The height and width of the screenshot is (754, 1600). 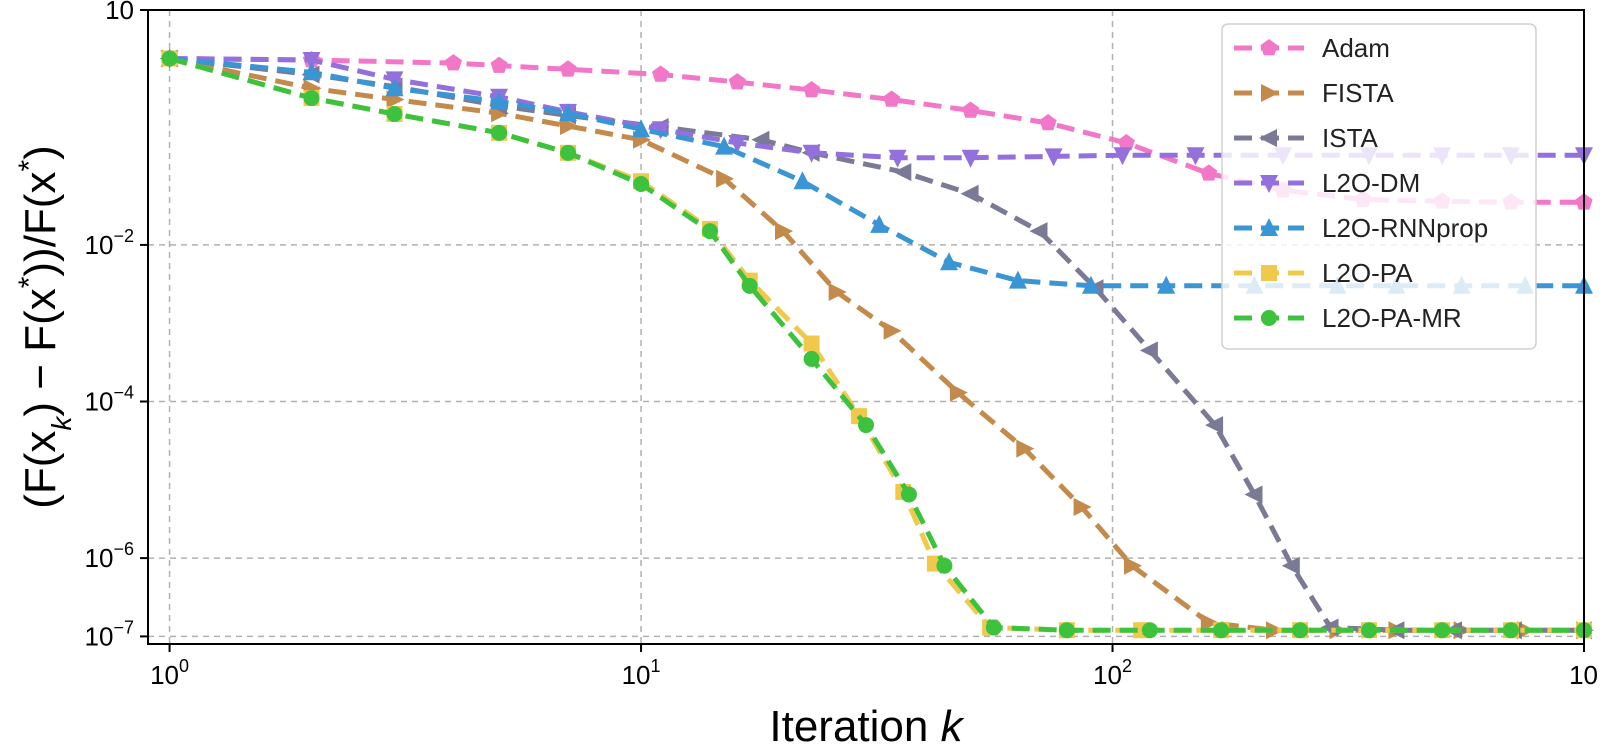 I want to click on legend-item-adam: Adam, so click(x=1312, y=48).